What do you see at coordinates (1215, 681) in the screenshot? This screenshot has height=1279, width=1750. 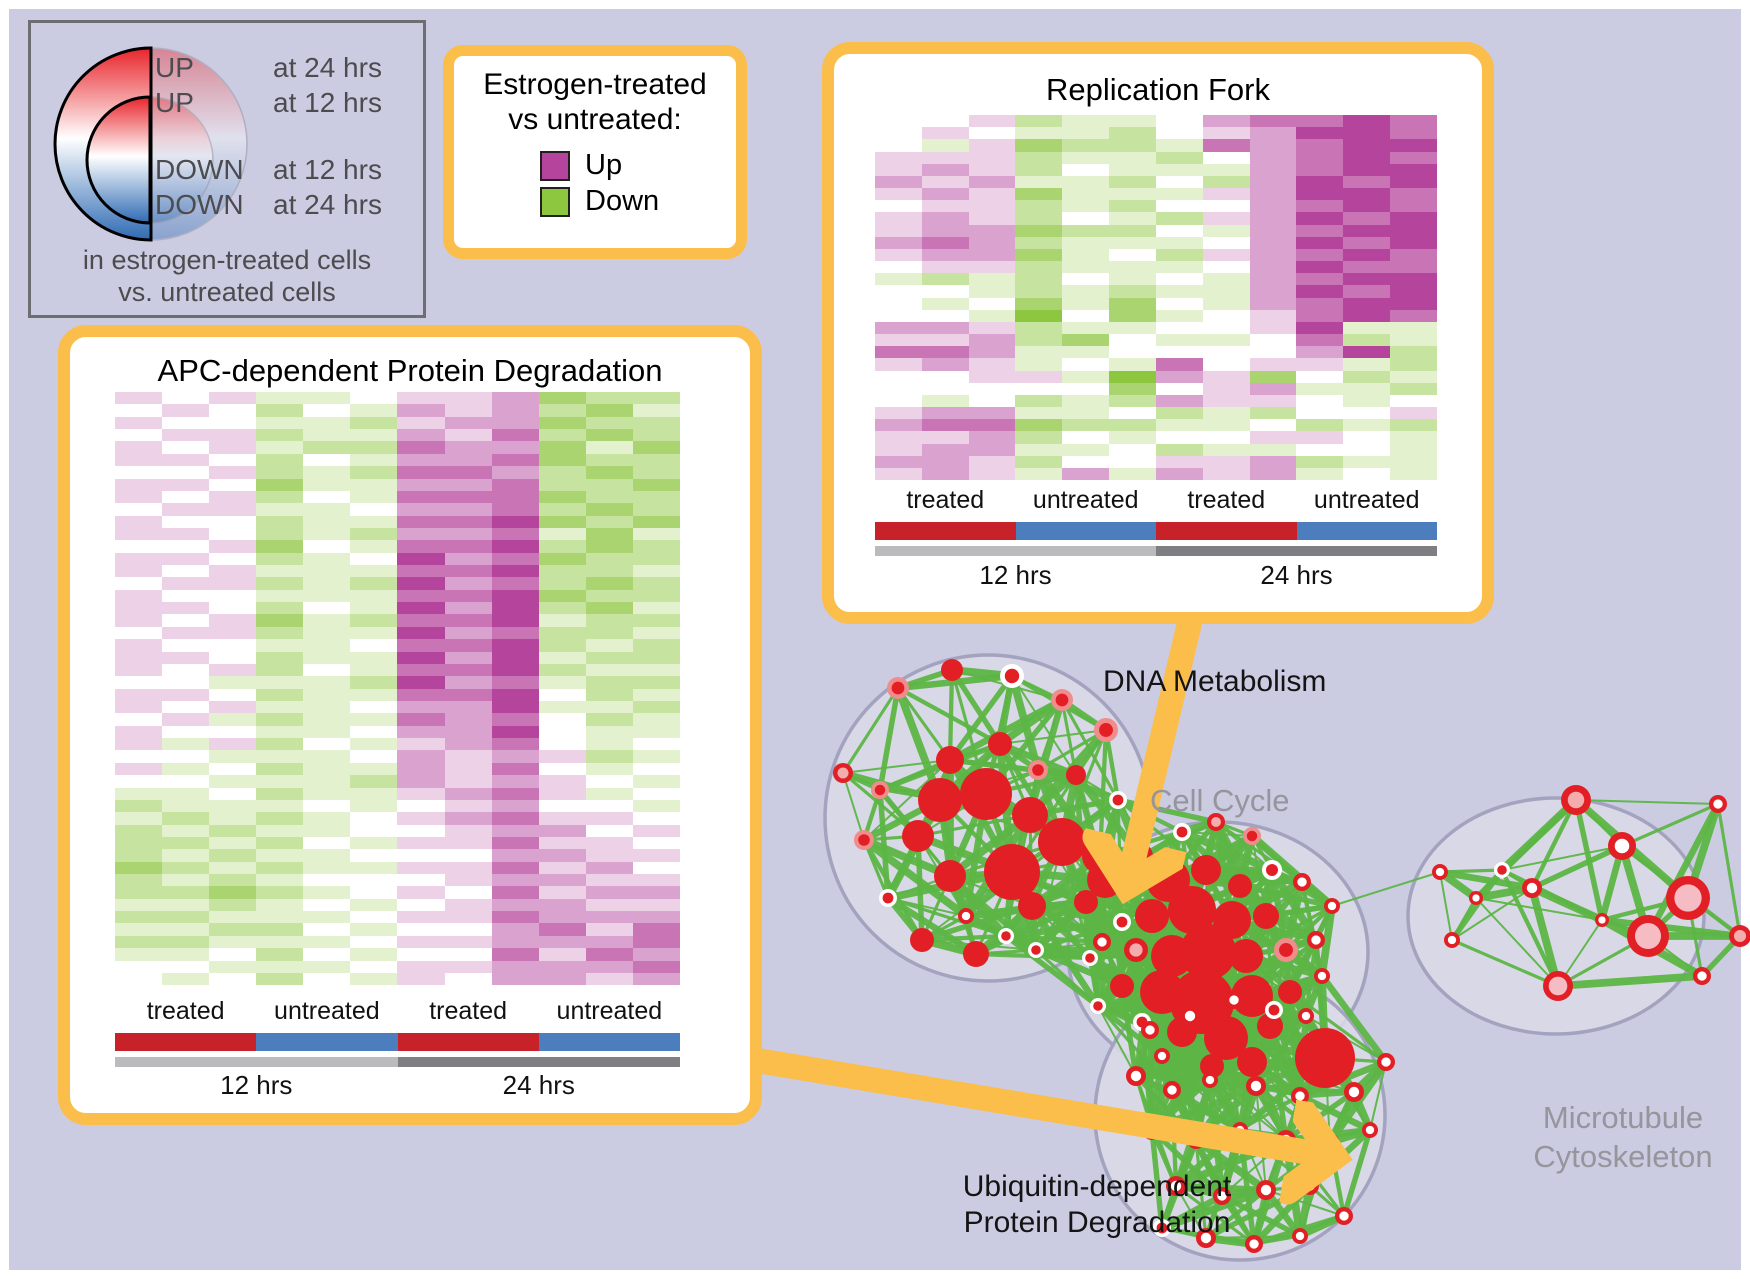 I see `dna-metabolism-label: DNA Metabolism` at bounding box center [1215, 681].